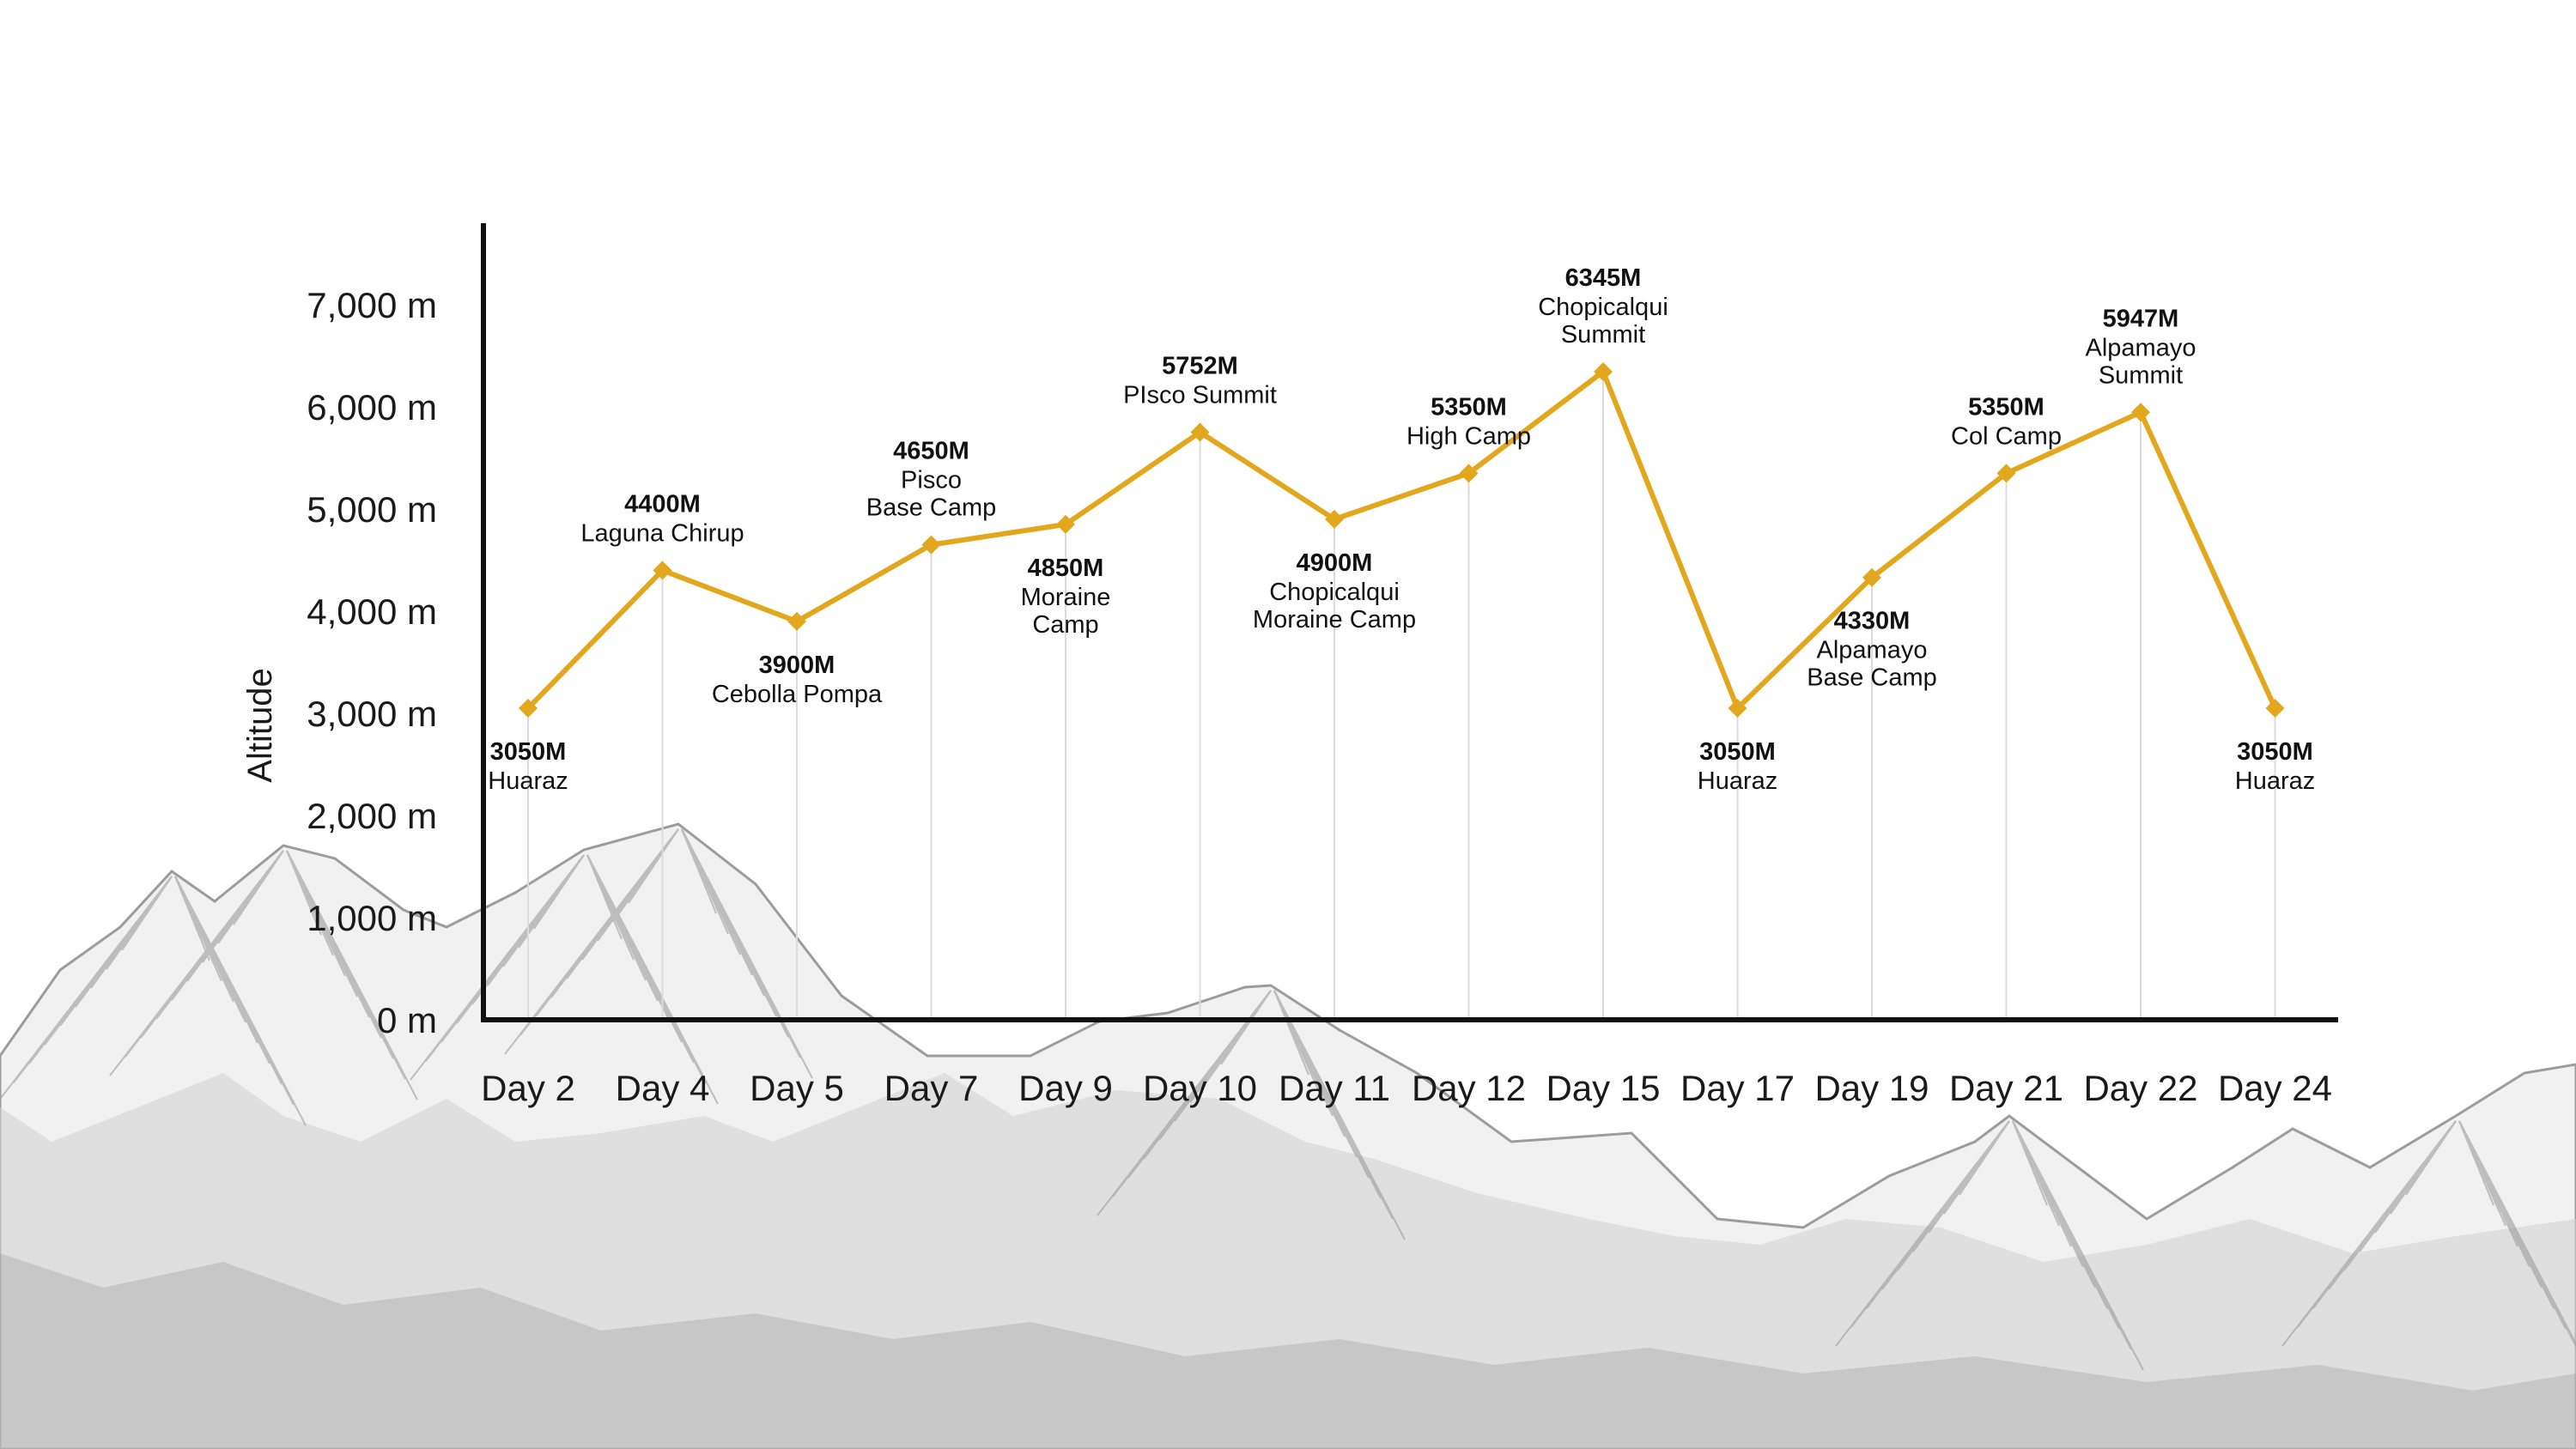 The height and width of the screenshot is (1449, 2576). What do you see at coordinates (1737, 1088) in the screenshot?
I see `x-tick-label: Day 17` at bounding box center [1737, 1088].